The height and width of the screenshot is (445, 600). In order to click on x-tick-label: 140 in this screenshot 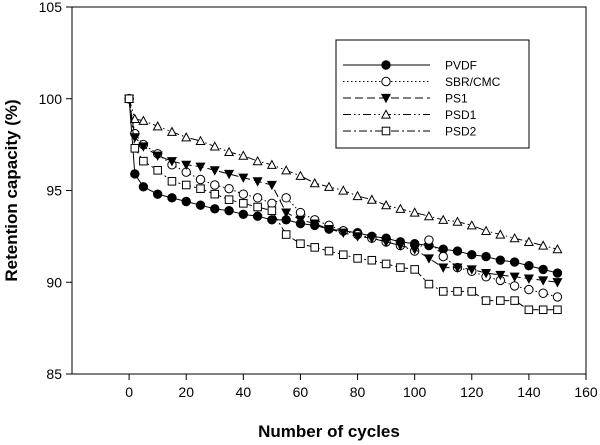, I will do `click(529, 392)`.